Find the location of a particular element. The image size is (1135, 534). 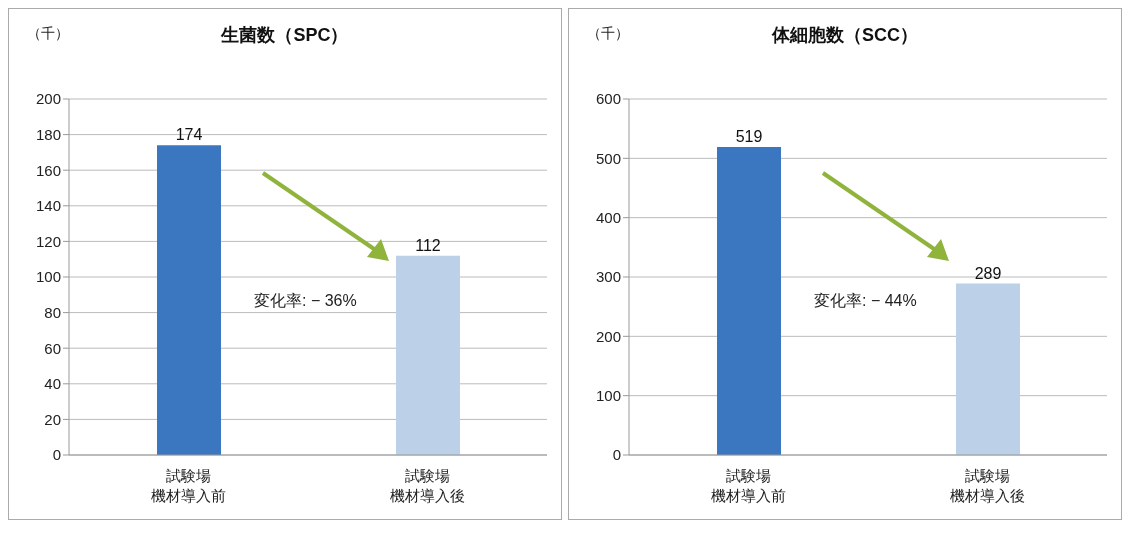

y-tick-label: 120 is located at coordinates (48, 241).